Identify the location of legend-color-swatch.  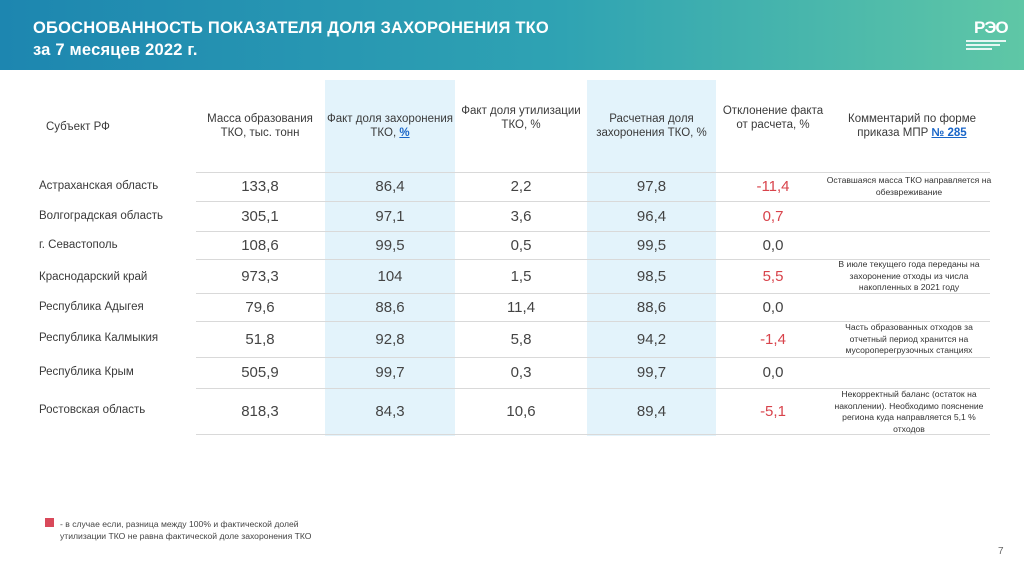
(49, 522).